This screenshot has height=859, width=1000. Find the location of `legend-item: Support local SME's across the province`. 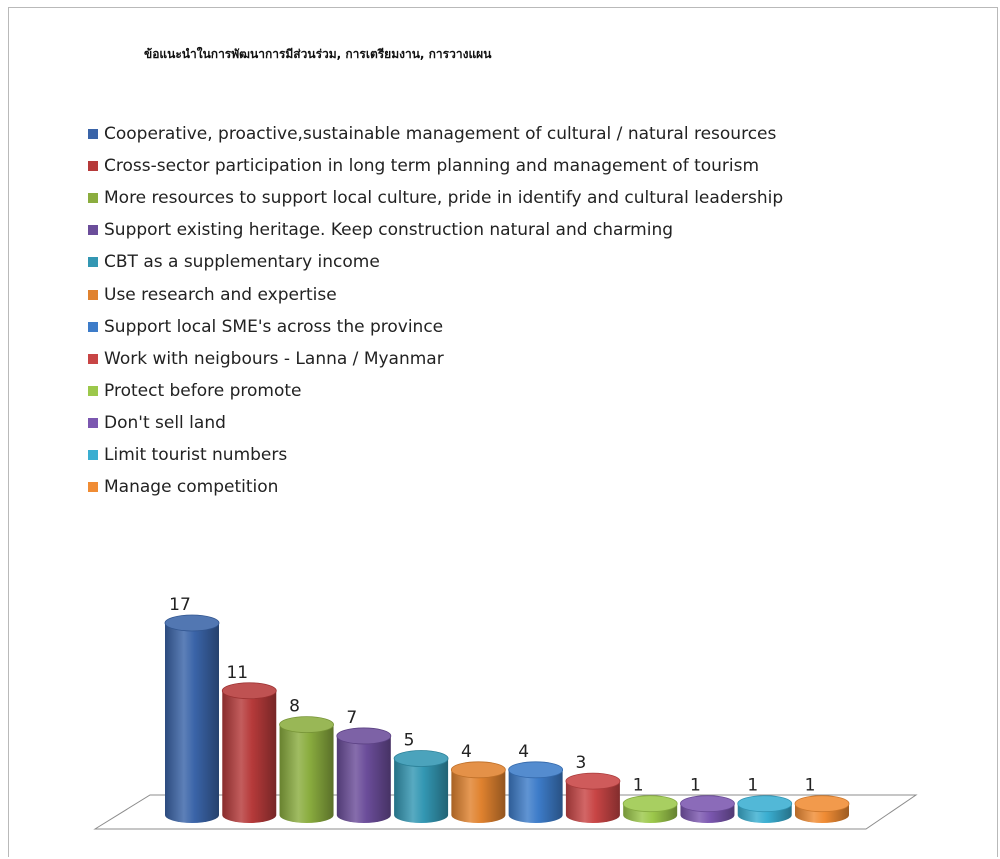

legend-item: Support local SME's across the province is located at coordinates (435, 327).